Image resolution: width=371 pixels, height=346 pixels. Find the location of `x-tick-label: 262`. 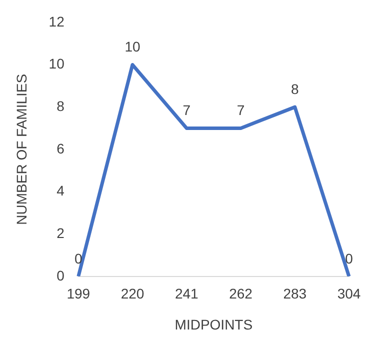

x-tick-label: 262 is located at coordinates (241, 294).